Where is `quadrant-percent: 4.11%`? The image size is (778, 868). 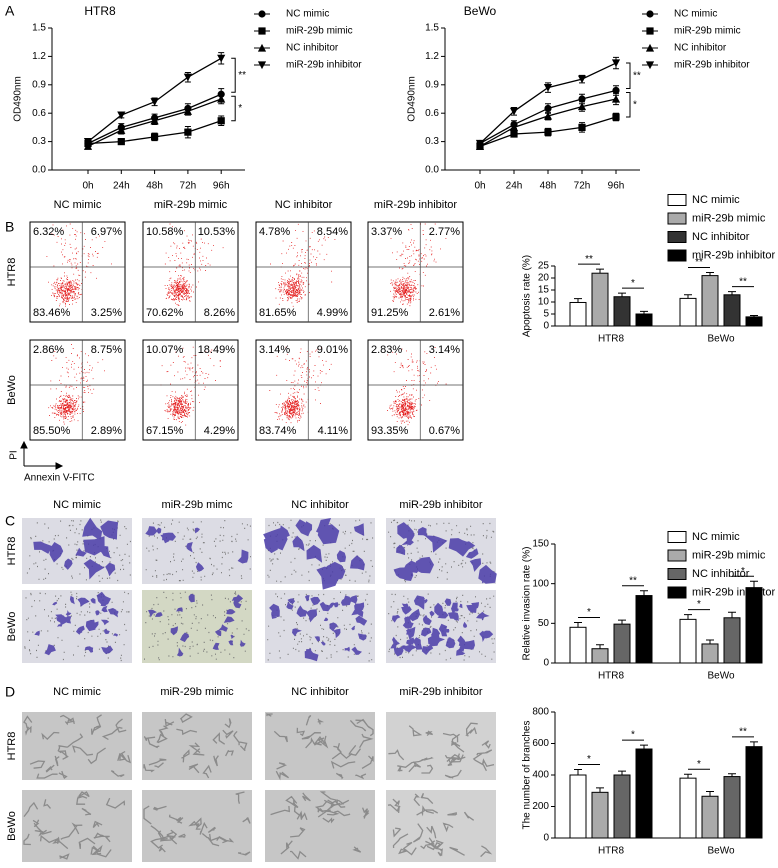 quadrant-percent: 4.11% is located at coordinates (333, 431).